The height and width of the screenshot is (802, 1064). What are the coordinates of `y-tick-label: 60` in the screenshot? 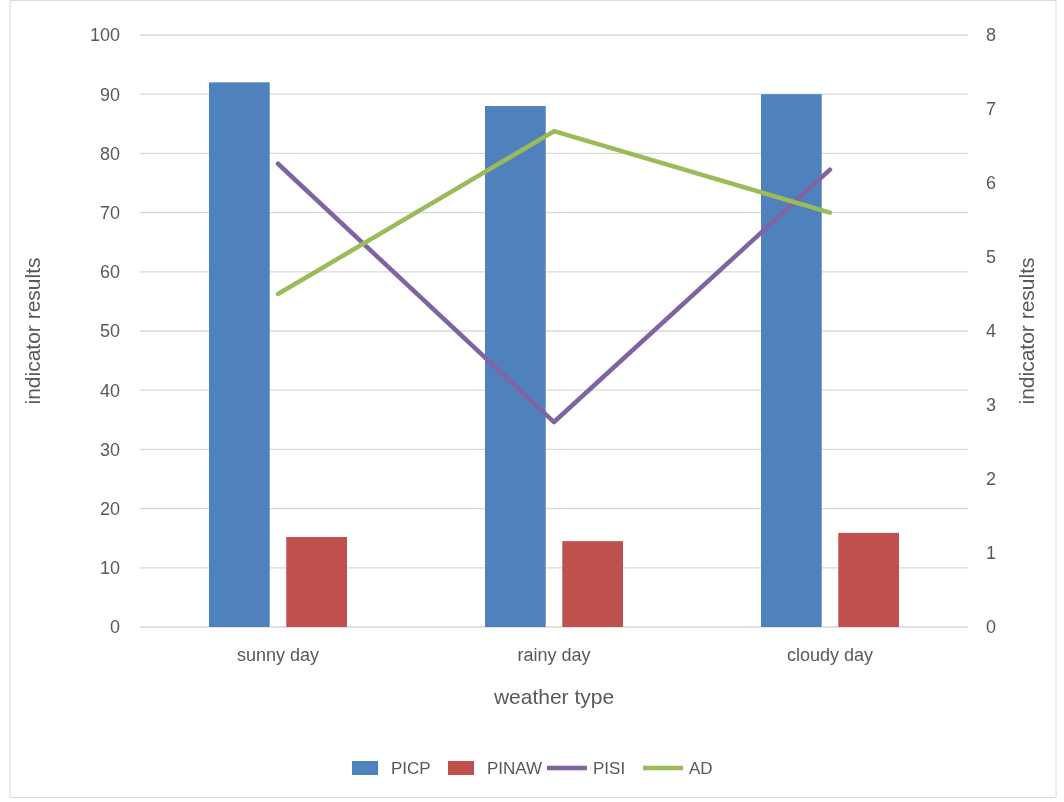 It's located at (109, 272).